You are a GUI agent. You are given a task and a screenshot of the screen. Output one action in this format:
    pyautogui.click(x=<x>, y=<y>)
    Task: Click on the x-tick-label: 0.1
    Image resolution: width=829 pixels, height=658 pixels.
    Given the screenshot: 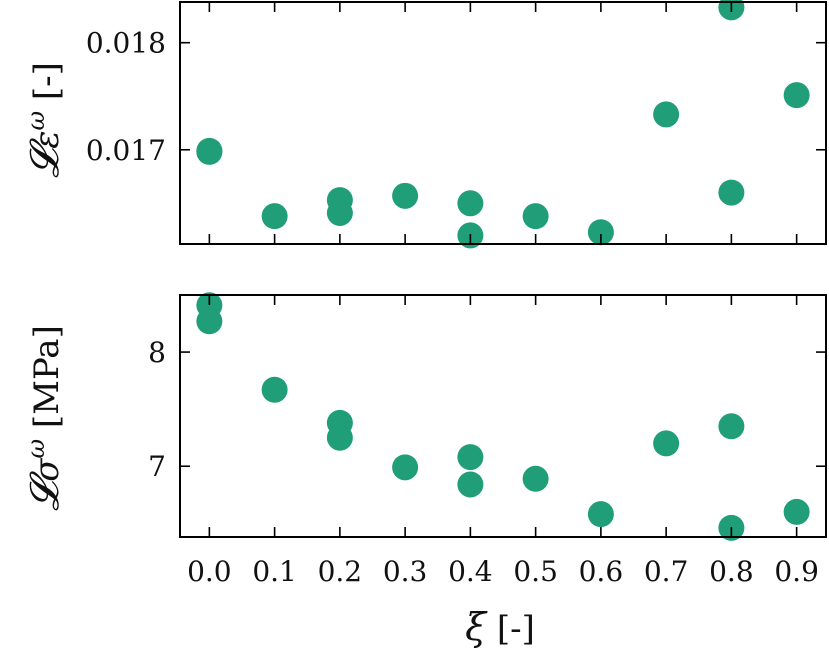 What is the action you would take?
    pyautogui.click(x=274, y=571)
    